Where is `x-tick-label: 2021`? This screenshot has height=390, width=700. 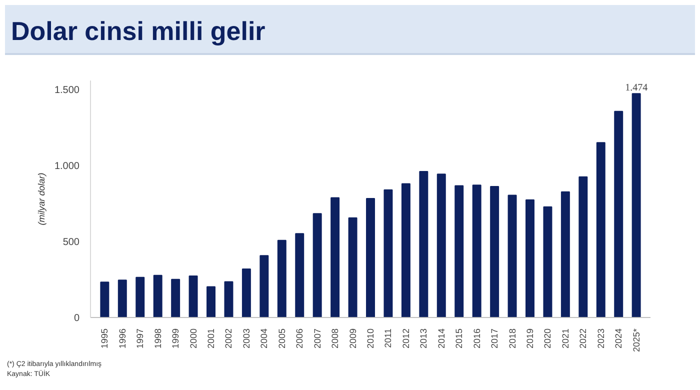
x-tick-label: 2021 is located at coordinates (565, 338).